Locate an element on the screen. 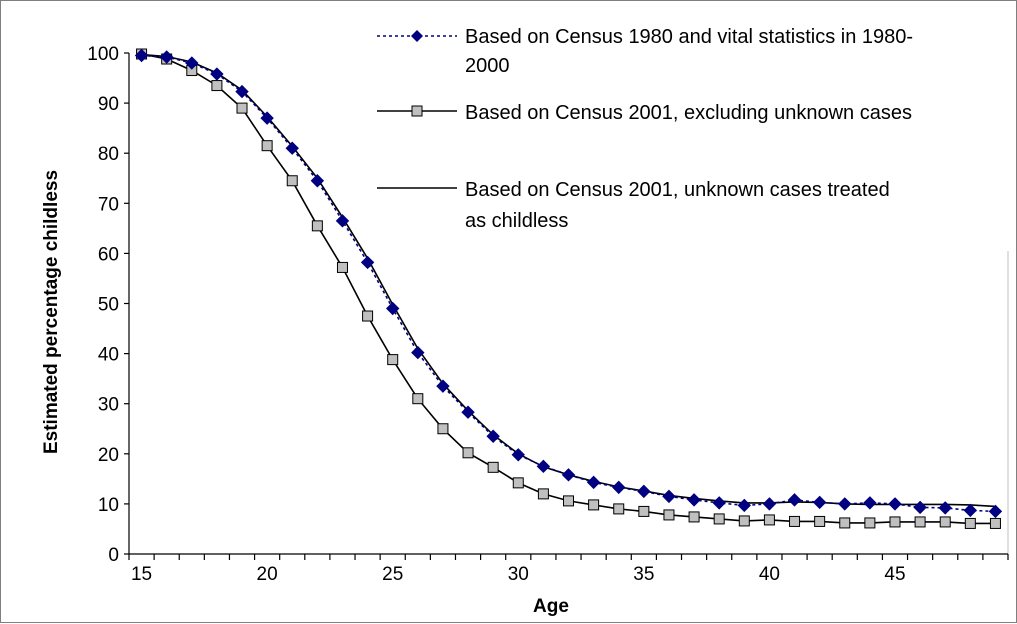 The width and height of the screenshot is (1017, 624). legend-label: as childless is located at coordinates (516, 221).